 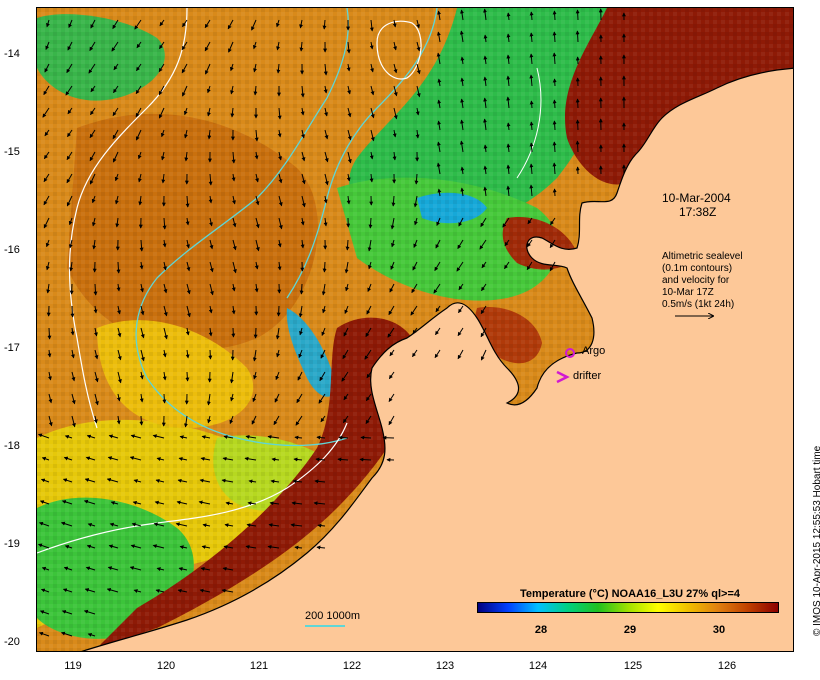 I want to click on lat-tick-label: -15, so click(x=12, y=152).